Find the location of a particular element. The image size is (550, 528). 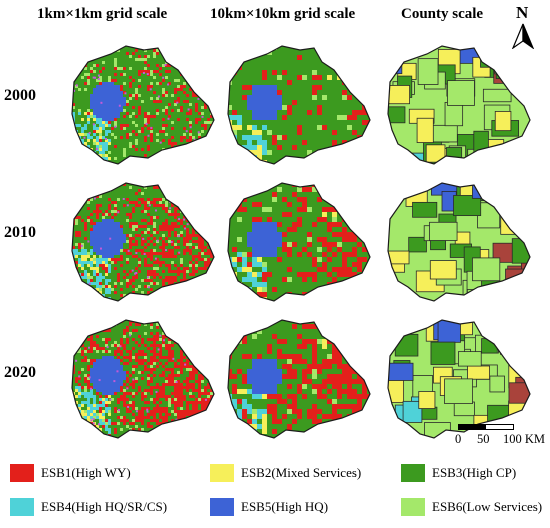

map-10km-2020 is located at coordinates (299, 379).